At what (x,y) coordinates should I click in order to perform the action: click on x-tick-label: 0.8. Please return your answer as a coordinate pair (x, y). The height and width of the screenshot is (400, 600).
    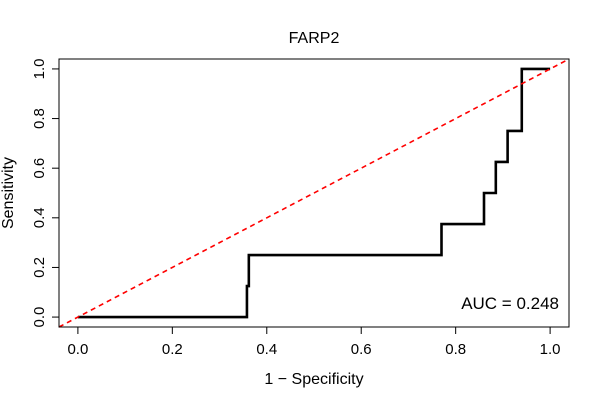
    Looking at the image, I should click on (455, 349).